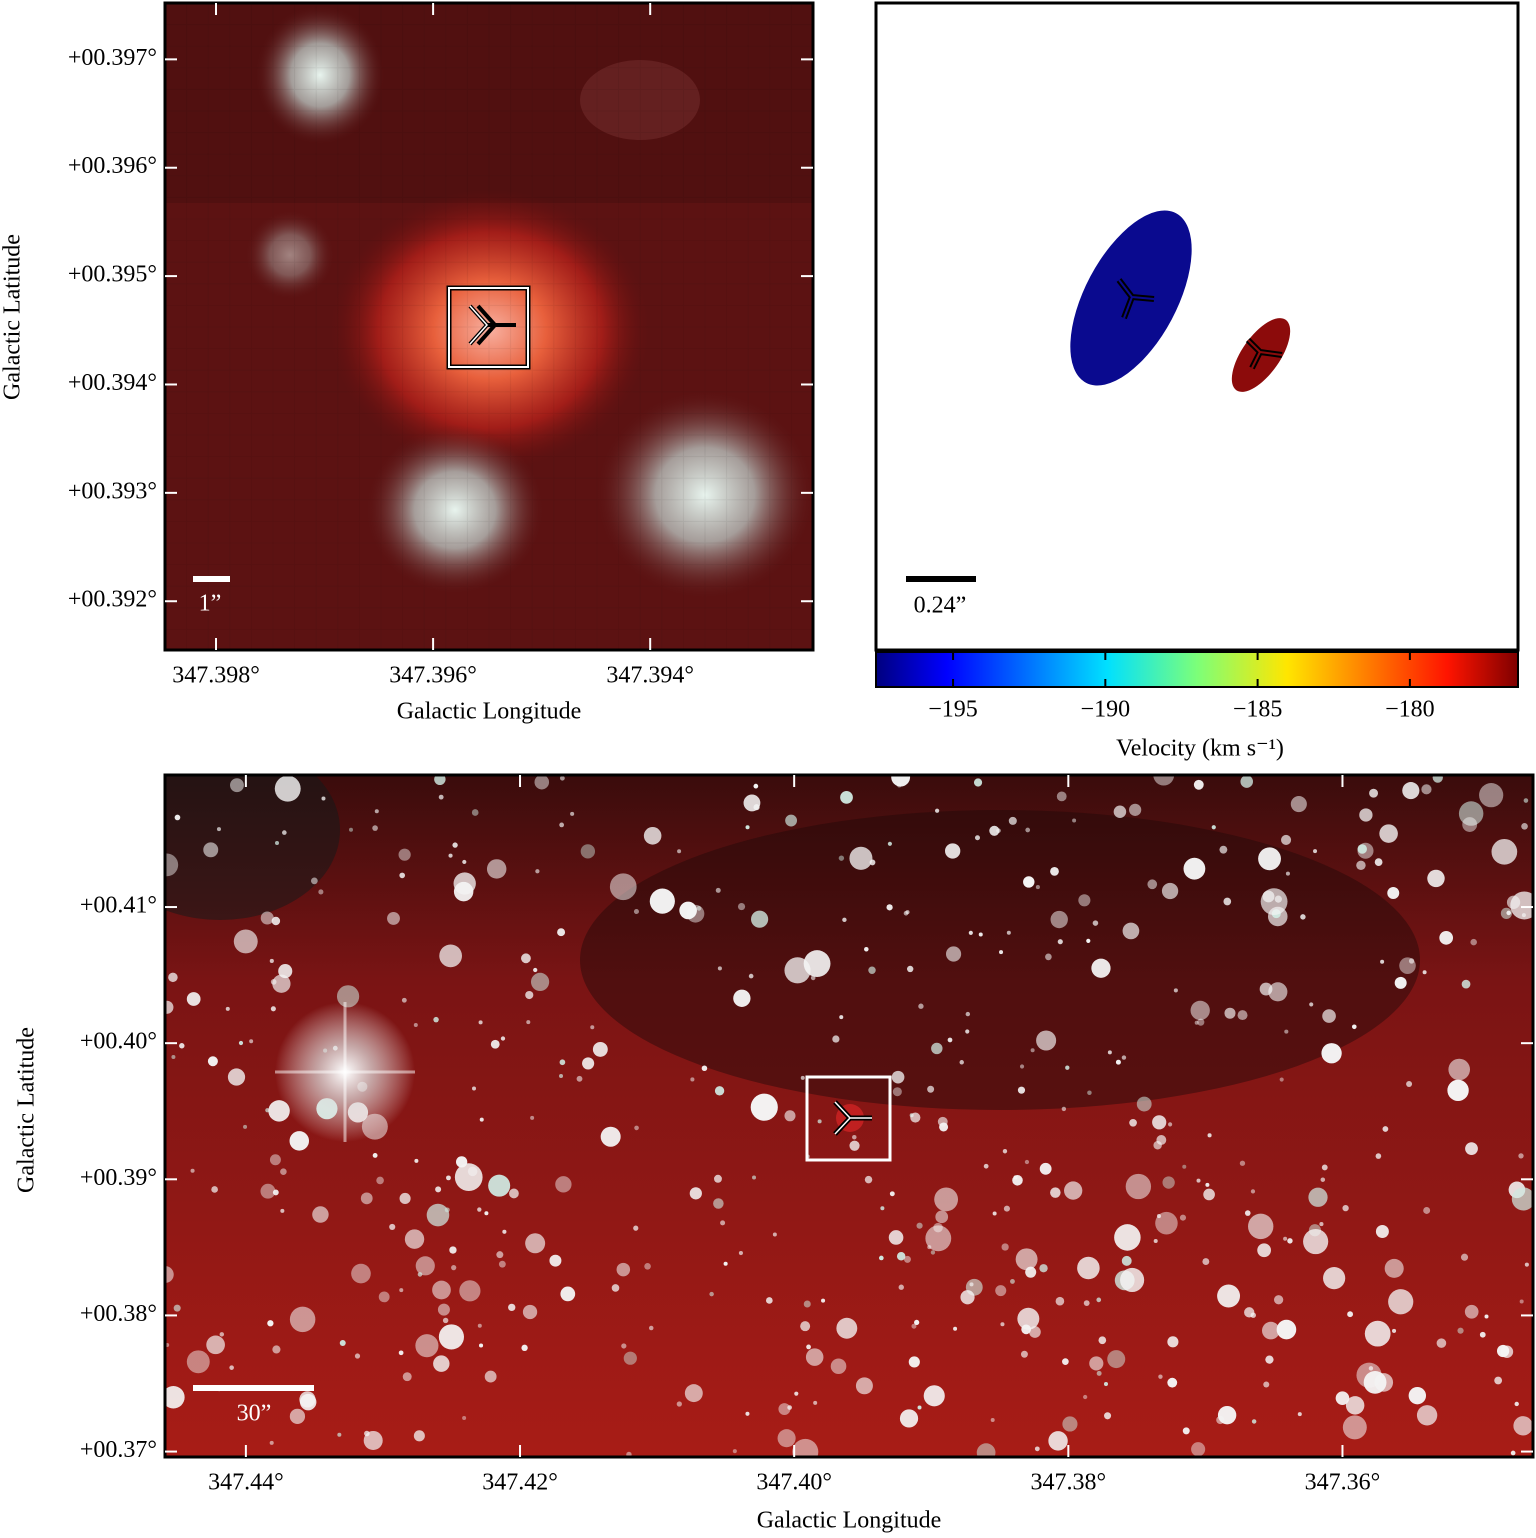 The height and width of the screenshot is (1538, 1536). Describe the element at coordinates (650, 676) in the screenshot. I see `x-tick-label: 347.394°` at that location.